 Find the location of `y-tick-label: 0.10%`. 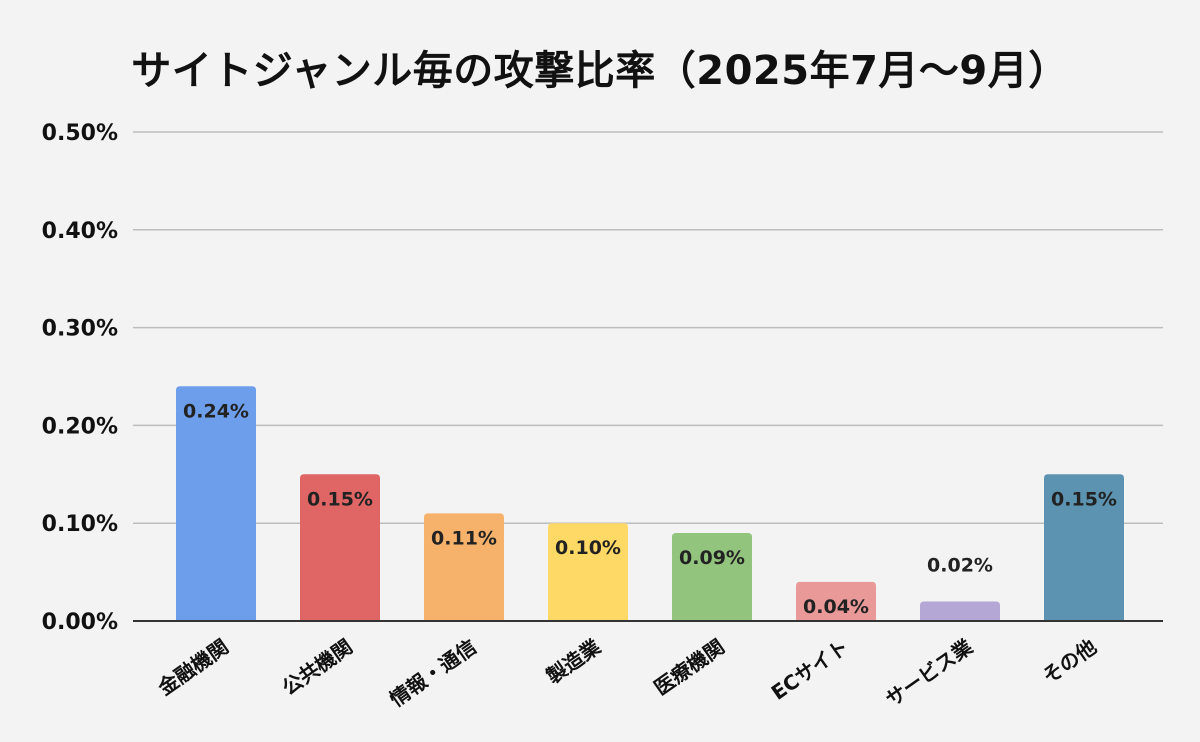

y-tick-label: 0.10% is located at coordinates (80, 524).